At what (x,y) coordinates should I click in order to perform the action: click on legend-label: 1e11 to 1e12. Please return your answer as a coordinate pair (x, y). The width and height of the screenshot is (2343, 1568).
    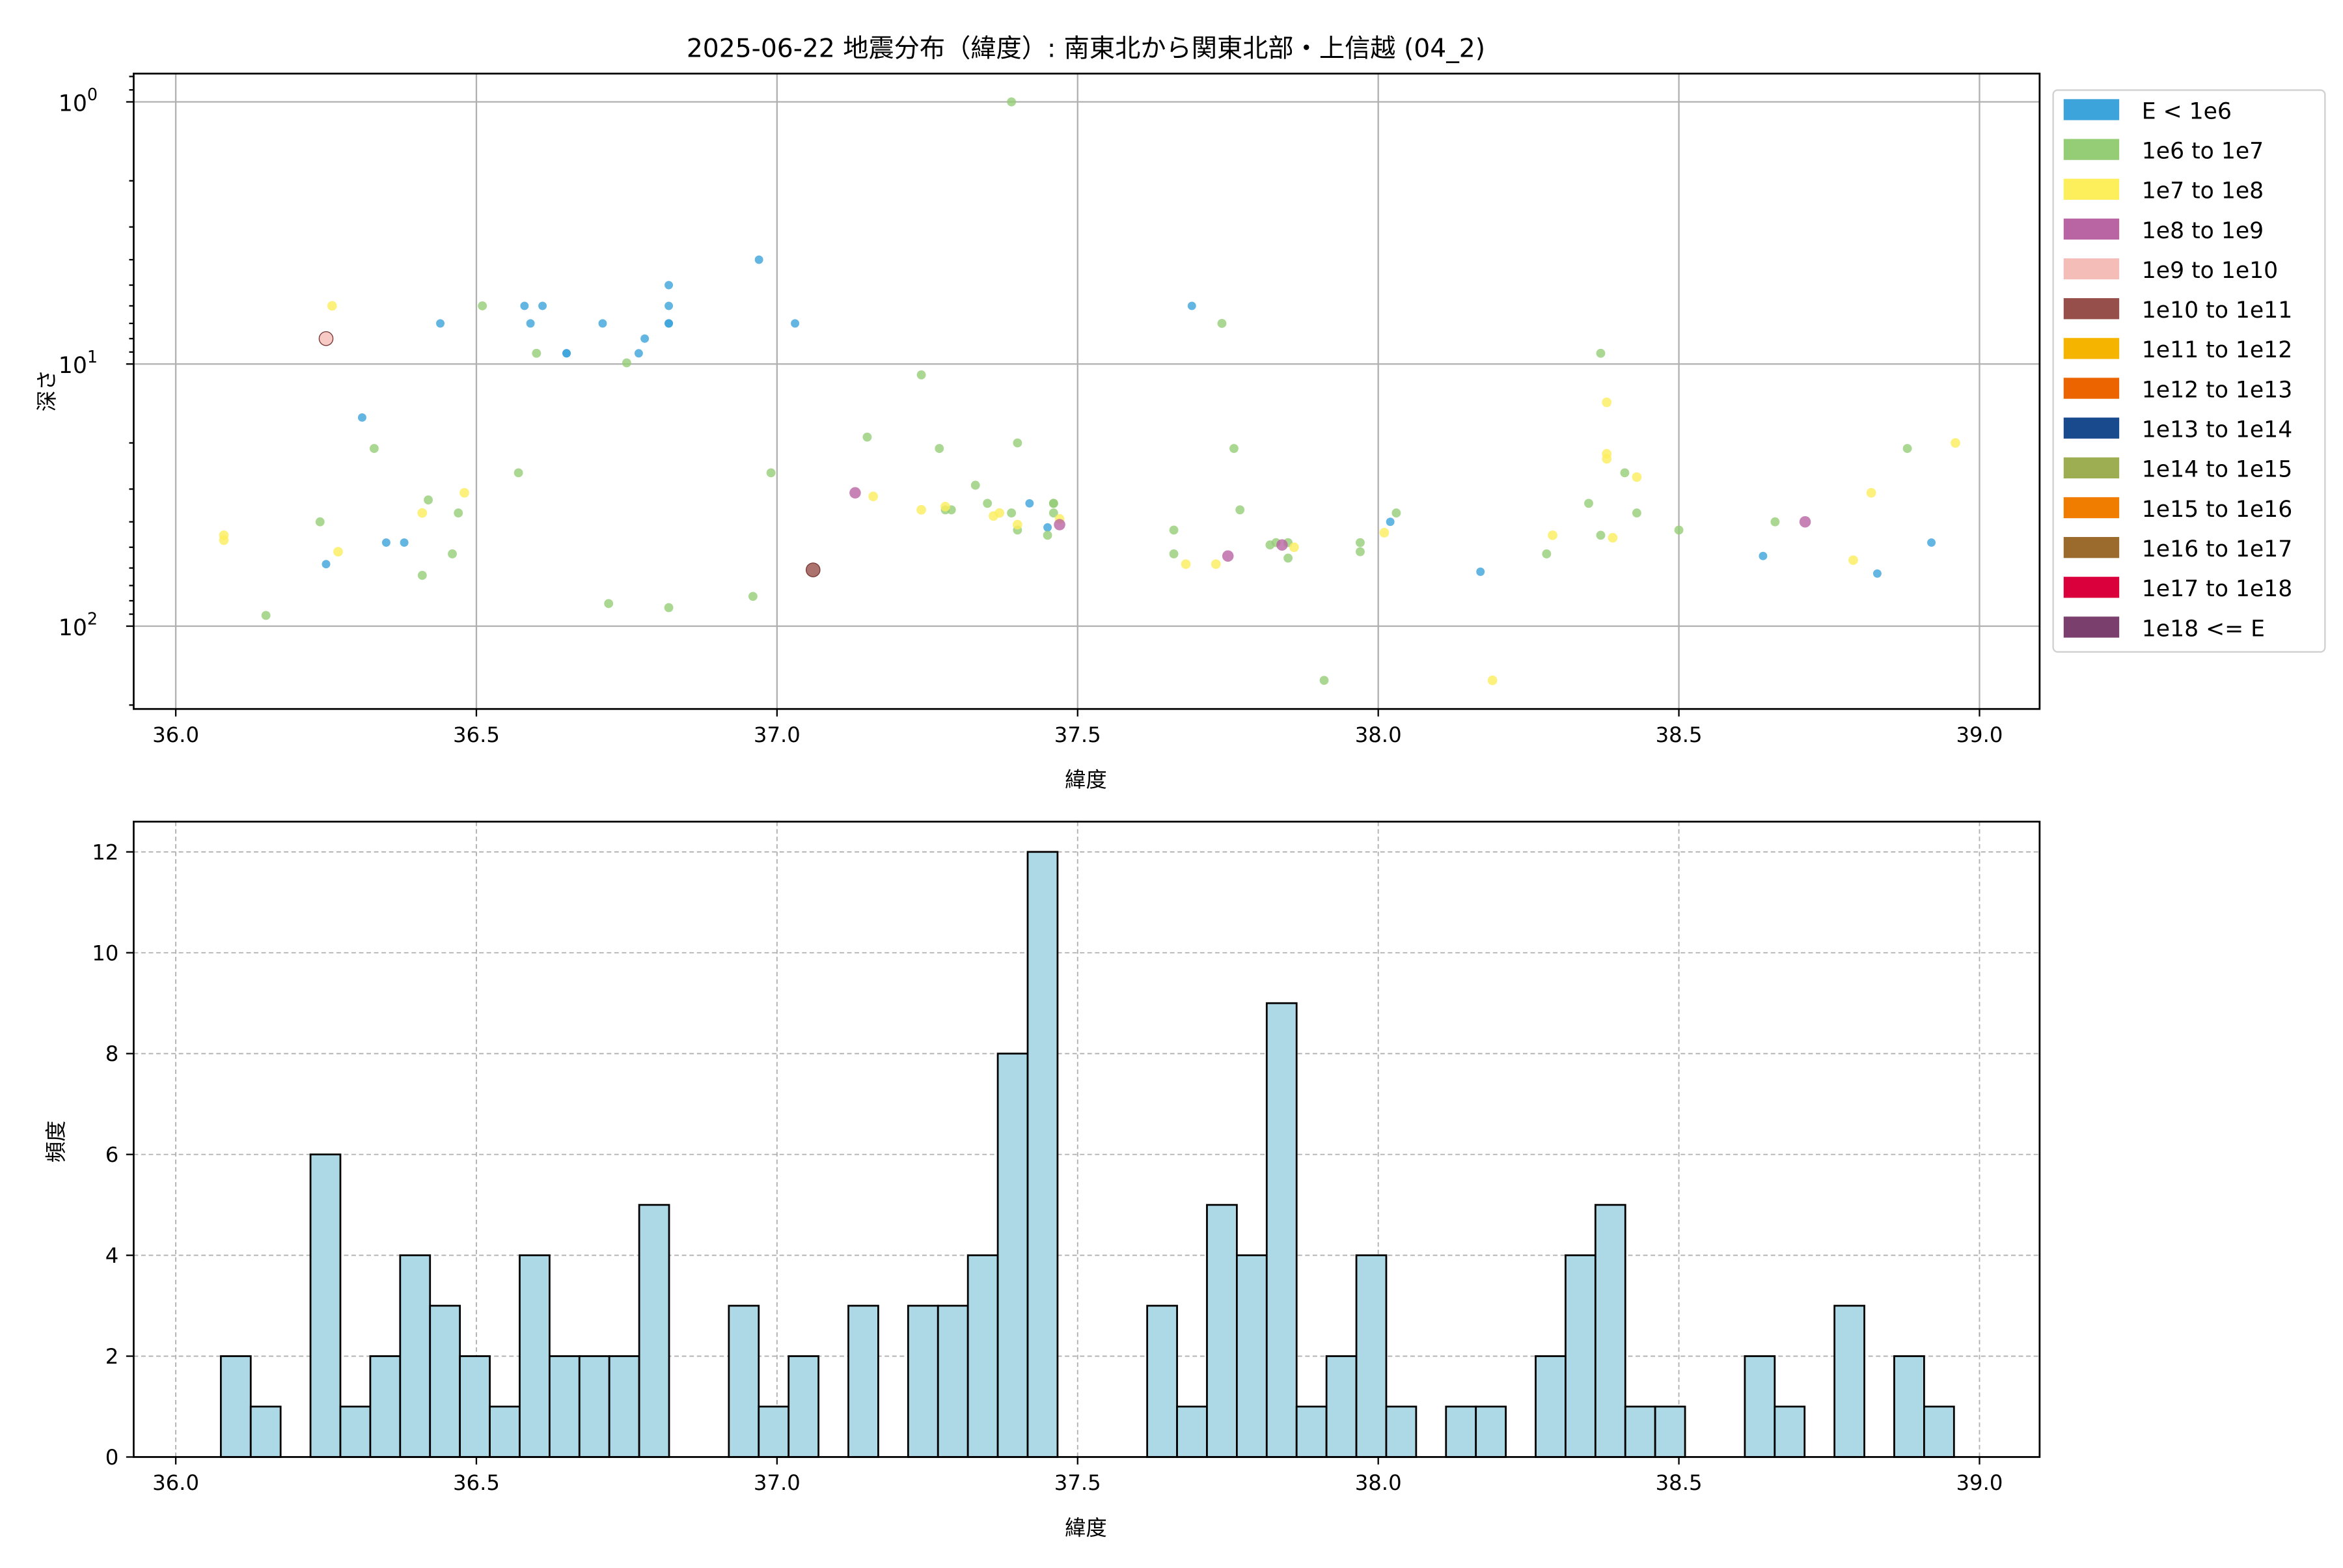
    Looking at the image, I should click on (2217, 350).